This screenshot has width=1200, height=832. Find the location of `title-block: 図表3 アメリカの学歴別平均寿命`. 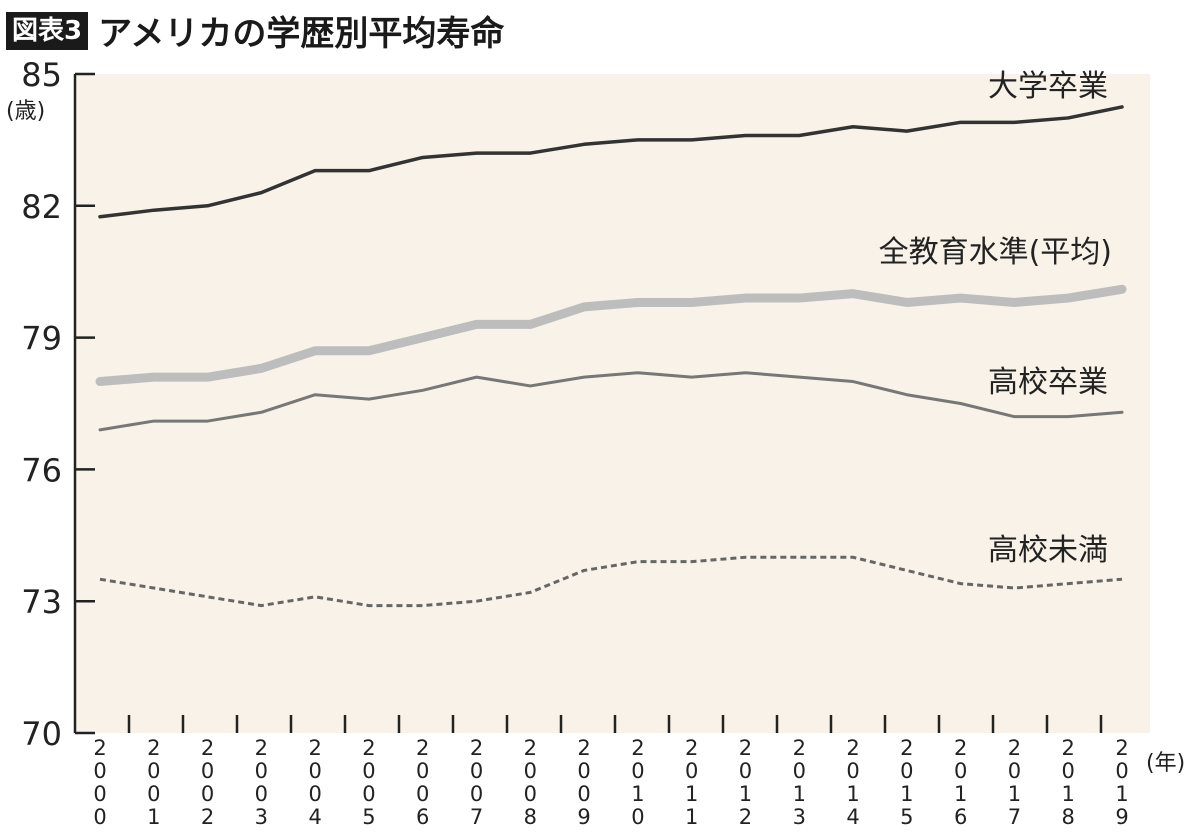

title-block: 図表3 アメリカの学歴別平均寿命 is located at coordinates (255, 30).